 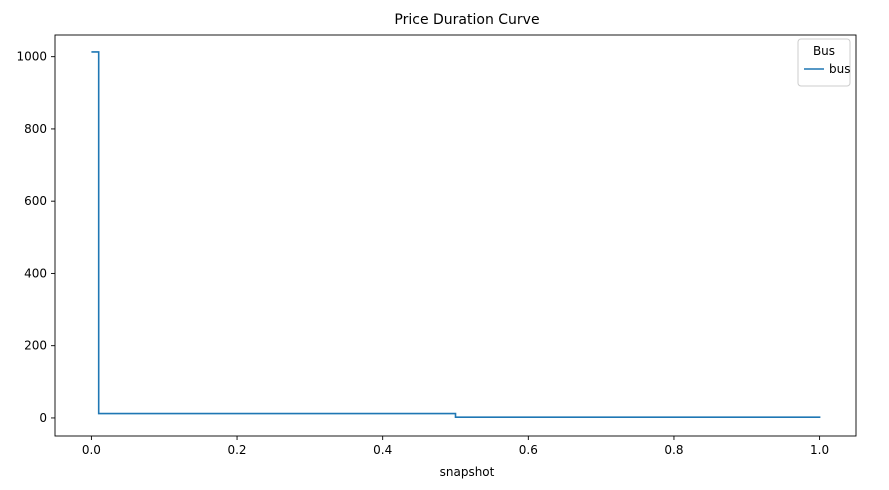 What do you see at coordinates (839, 69) in the screenshot?
I see `legend-label-bus: bus` at bounding box center [839, 69].